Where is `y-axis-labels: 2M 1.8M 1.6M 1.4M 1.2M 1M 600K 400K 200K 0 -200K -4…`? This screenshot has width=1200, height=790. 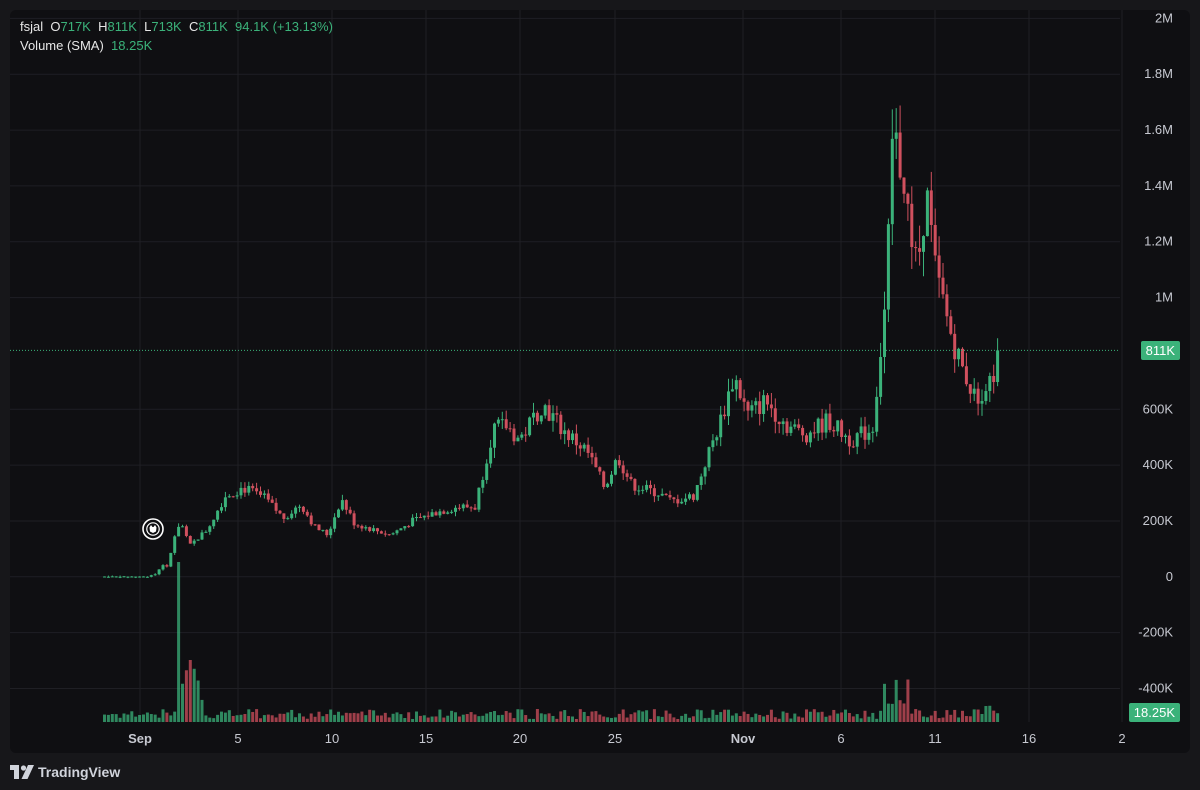 y-axis-labels: 2M 1.8M 1.6M 1.4M 1.2M 1M 600K 400K 200K 0 -200K -4… is located at coordinates (1155, 352).